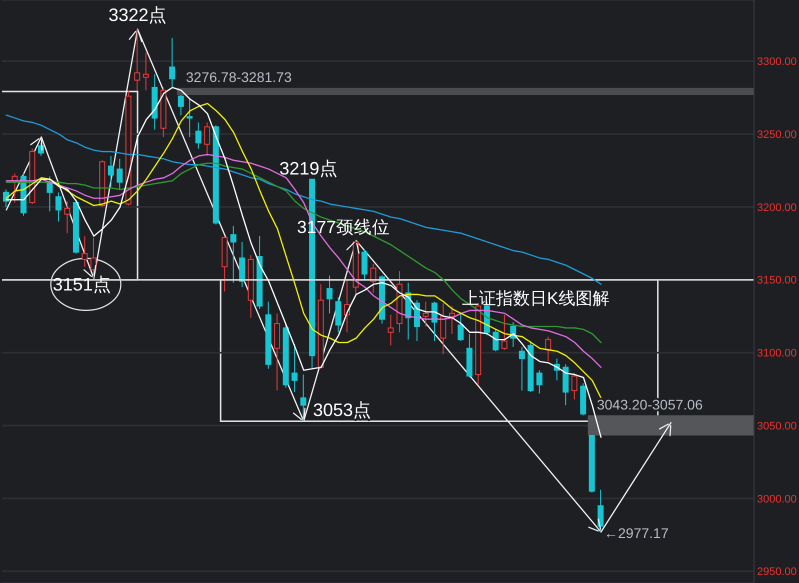  Describe the element at coordinates (536, 298) in the screenshot. I see `text: 上证指数日K线图解` at that location.